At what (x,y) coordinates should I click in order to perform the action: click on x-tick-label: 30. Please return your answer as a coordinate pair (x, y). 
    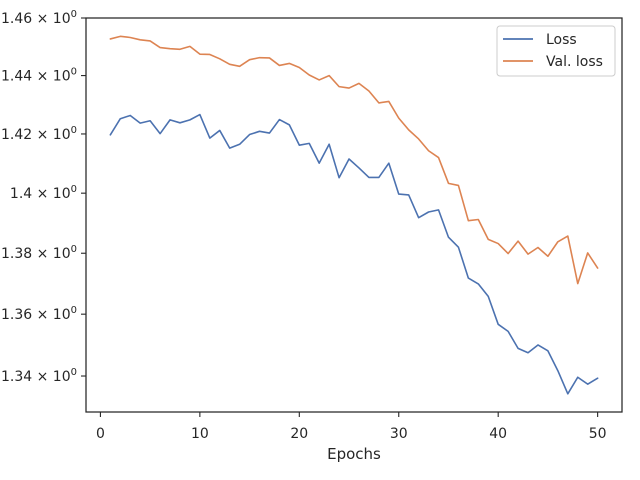
    Looking at the image, I should click on (399, 434).